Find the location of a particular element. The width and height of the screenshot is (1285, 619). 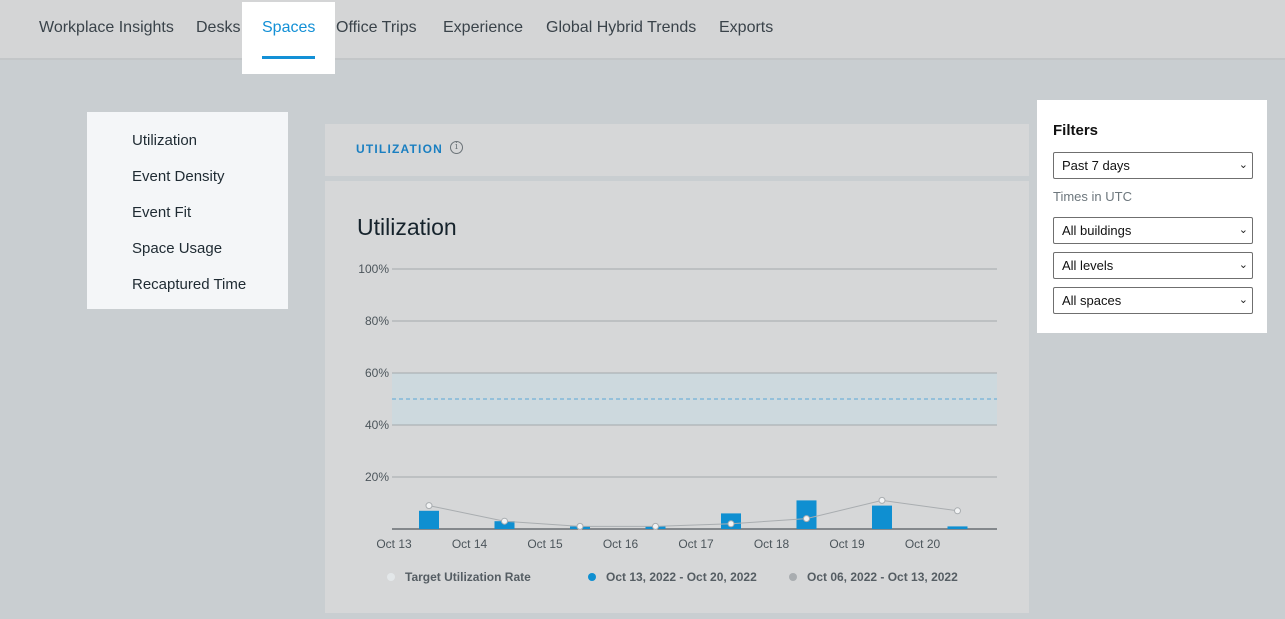

time-range-value: Past 7 days is located at coordinates (1096, 165).